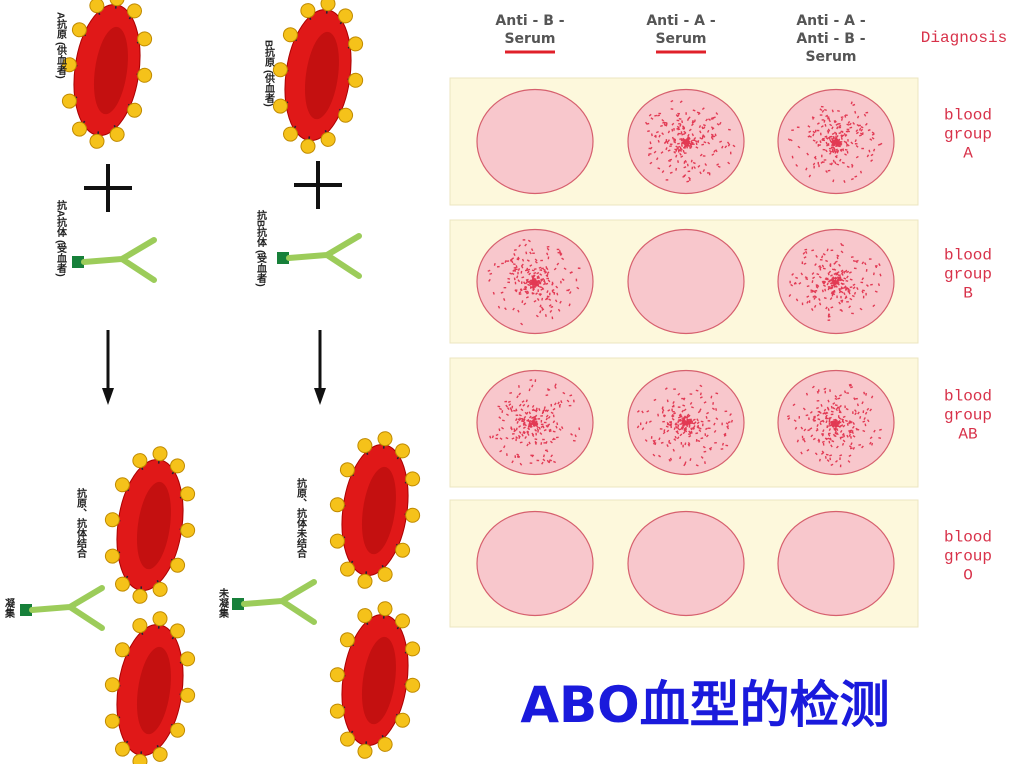  What do you see at coordinates (269, 73) in the screenshot?
I see `label: B抗原 (供血者)` at bounding box center [269, 73].